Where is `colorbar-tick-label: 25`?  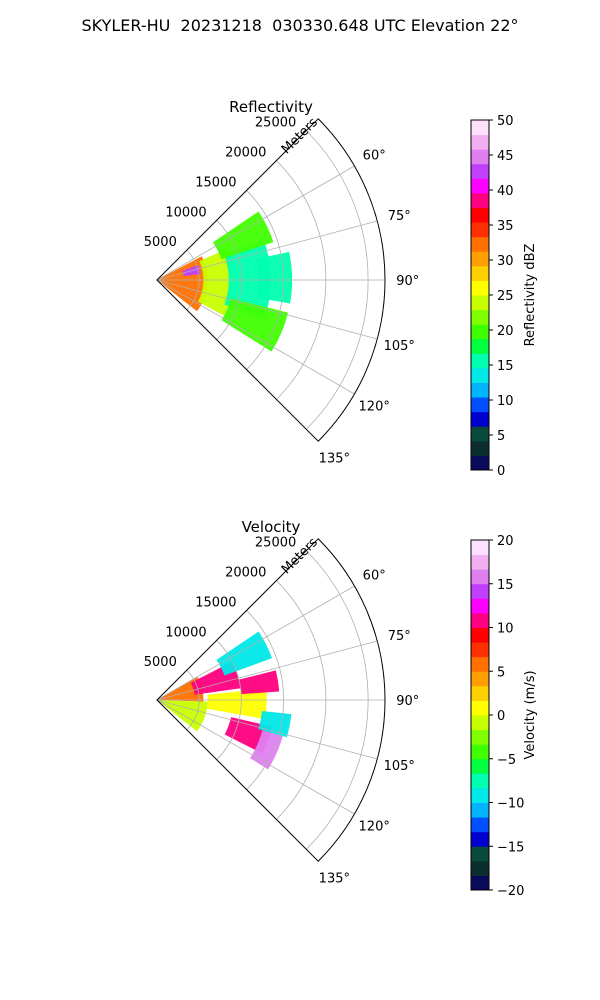 colorbar-tick-label: 25 is located at coordinates (505, 296).